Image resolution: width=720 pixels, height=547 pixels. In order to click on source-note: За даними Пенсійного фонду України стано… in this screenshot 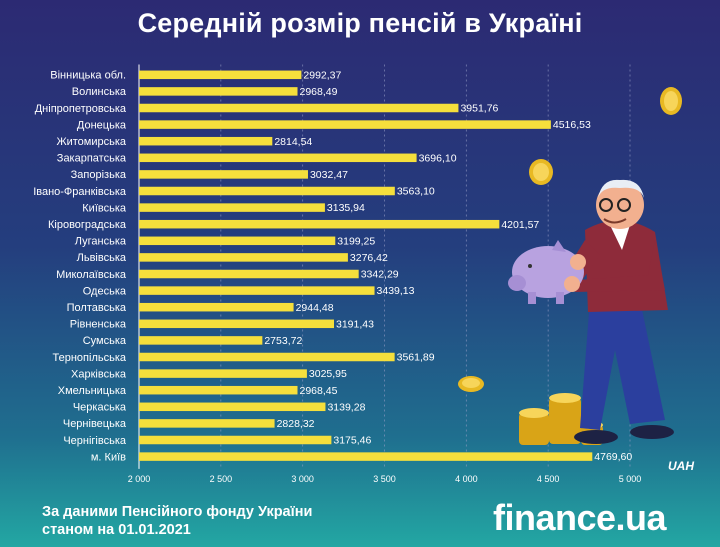, I will do `click(177, 521)`.